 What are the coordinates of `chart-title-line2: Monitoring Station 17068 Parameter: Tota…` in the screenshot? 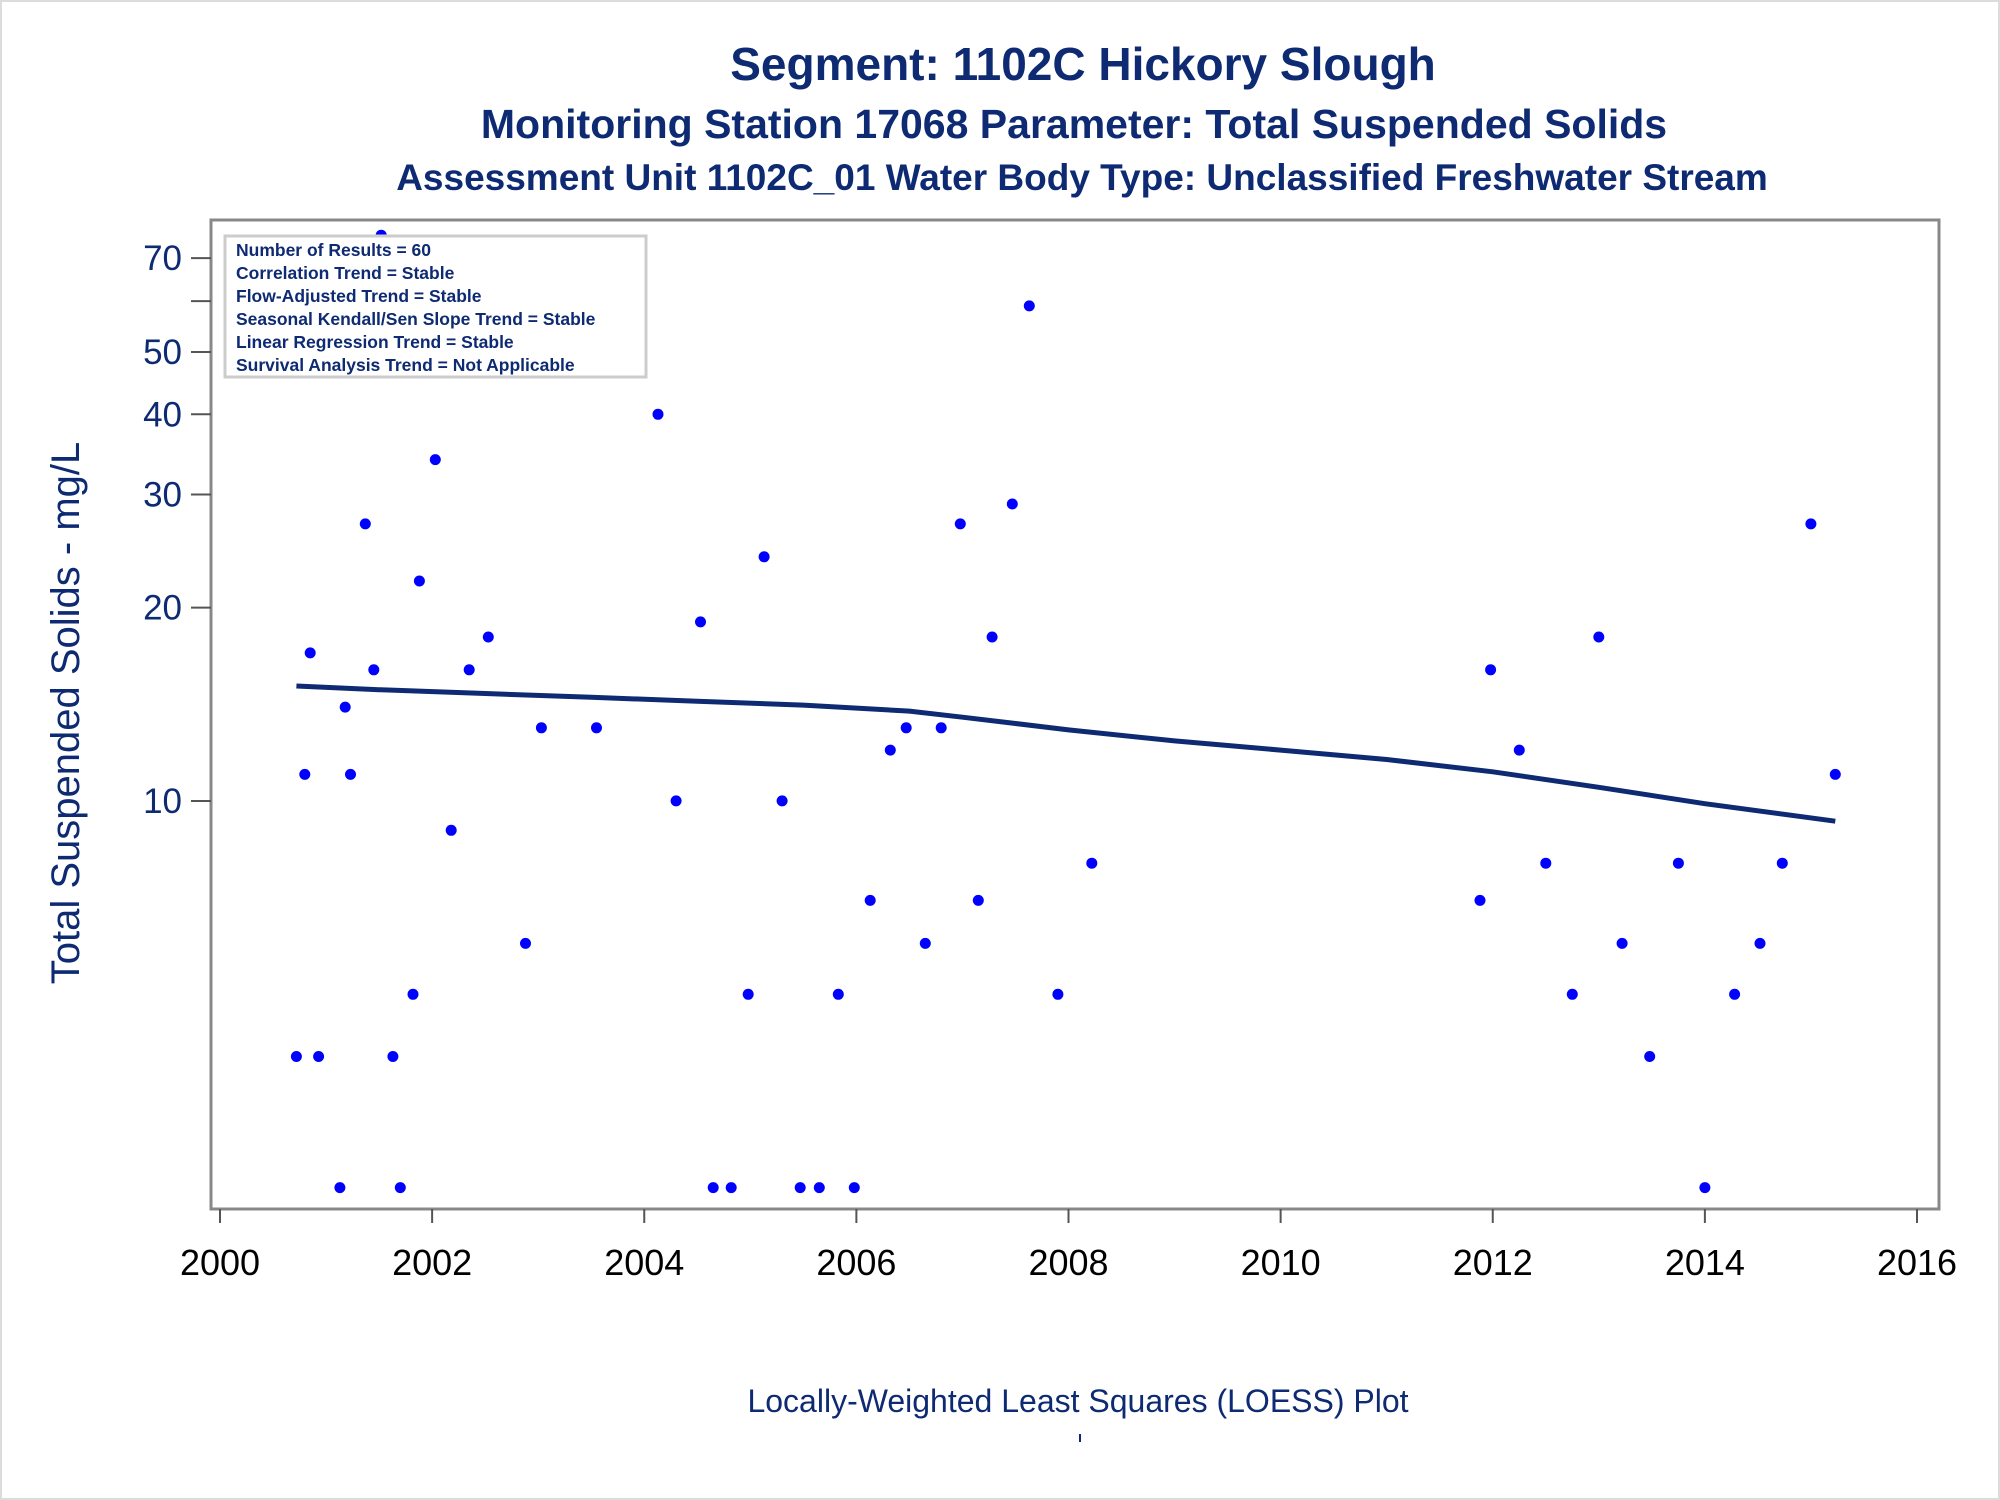 It's located at (1074, 124).